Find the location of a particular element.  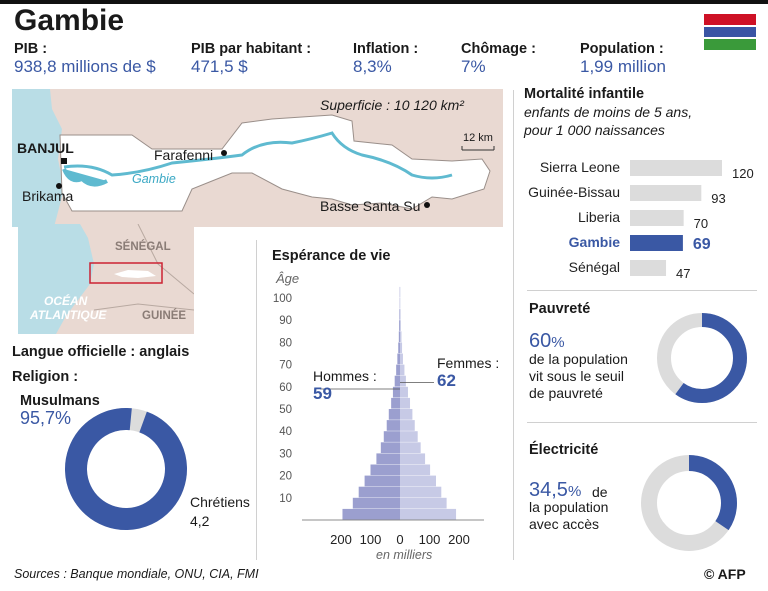

age-tick-label: 10 is located at coordinates (285, 499).